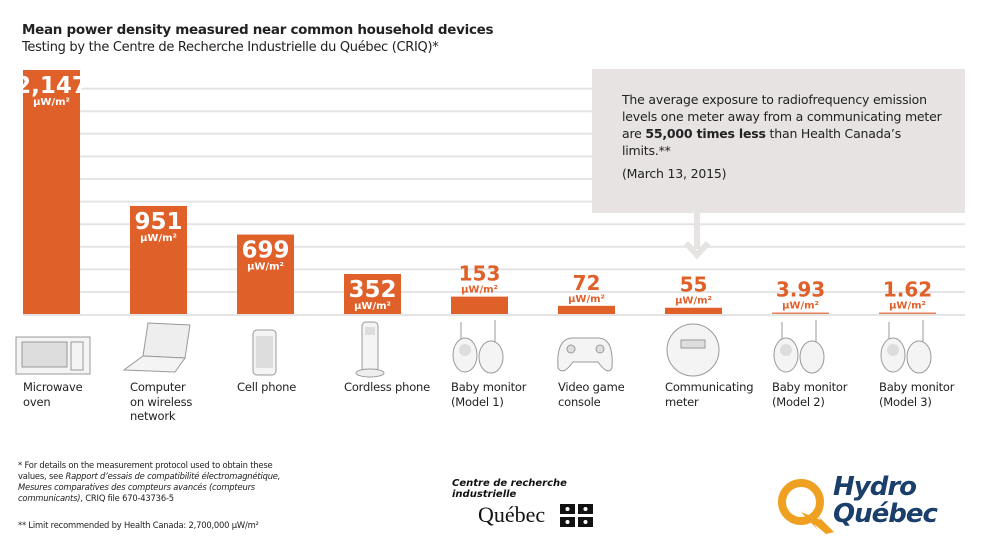 This screenshot has width=1000, height=551. I want to click on criq-quebec-text: Québec, so click(512, 514).